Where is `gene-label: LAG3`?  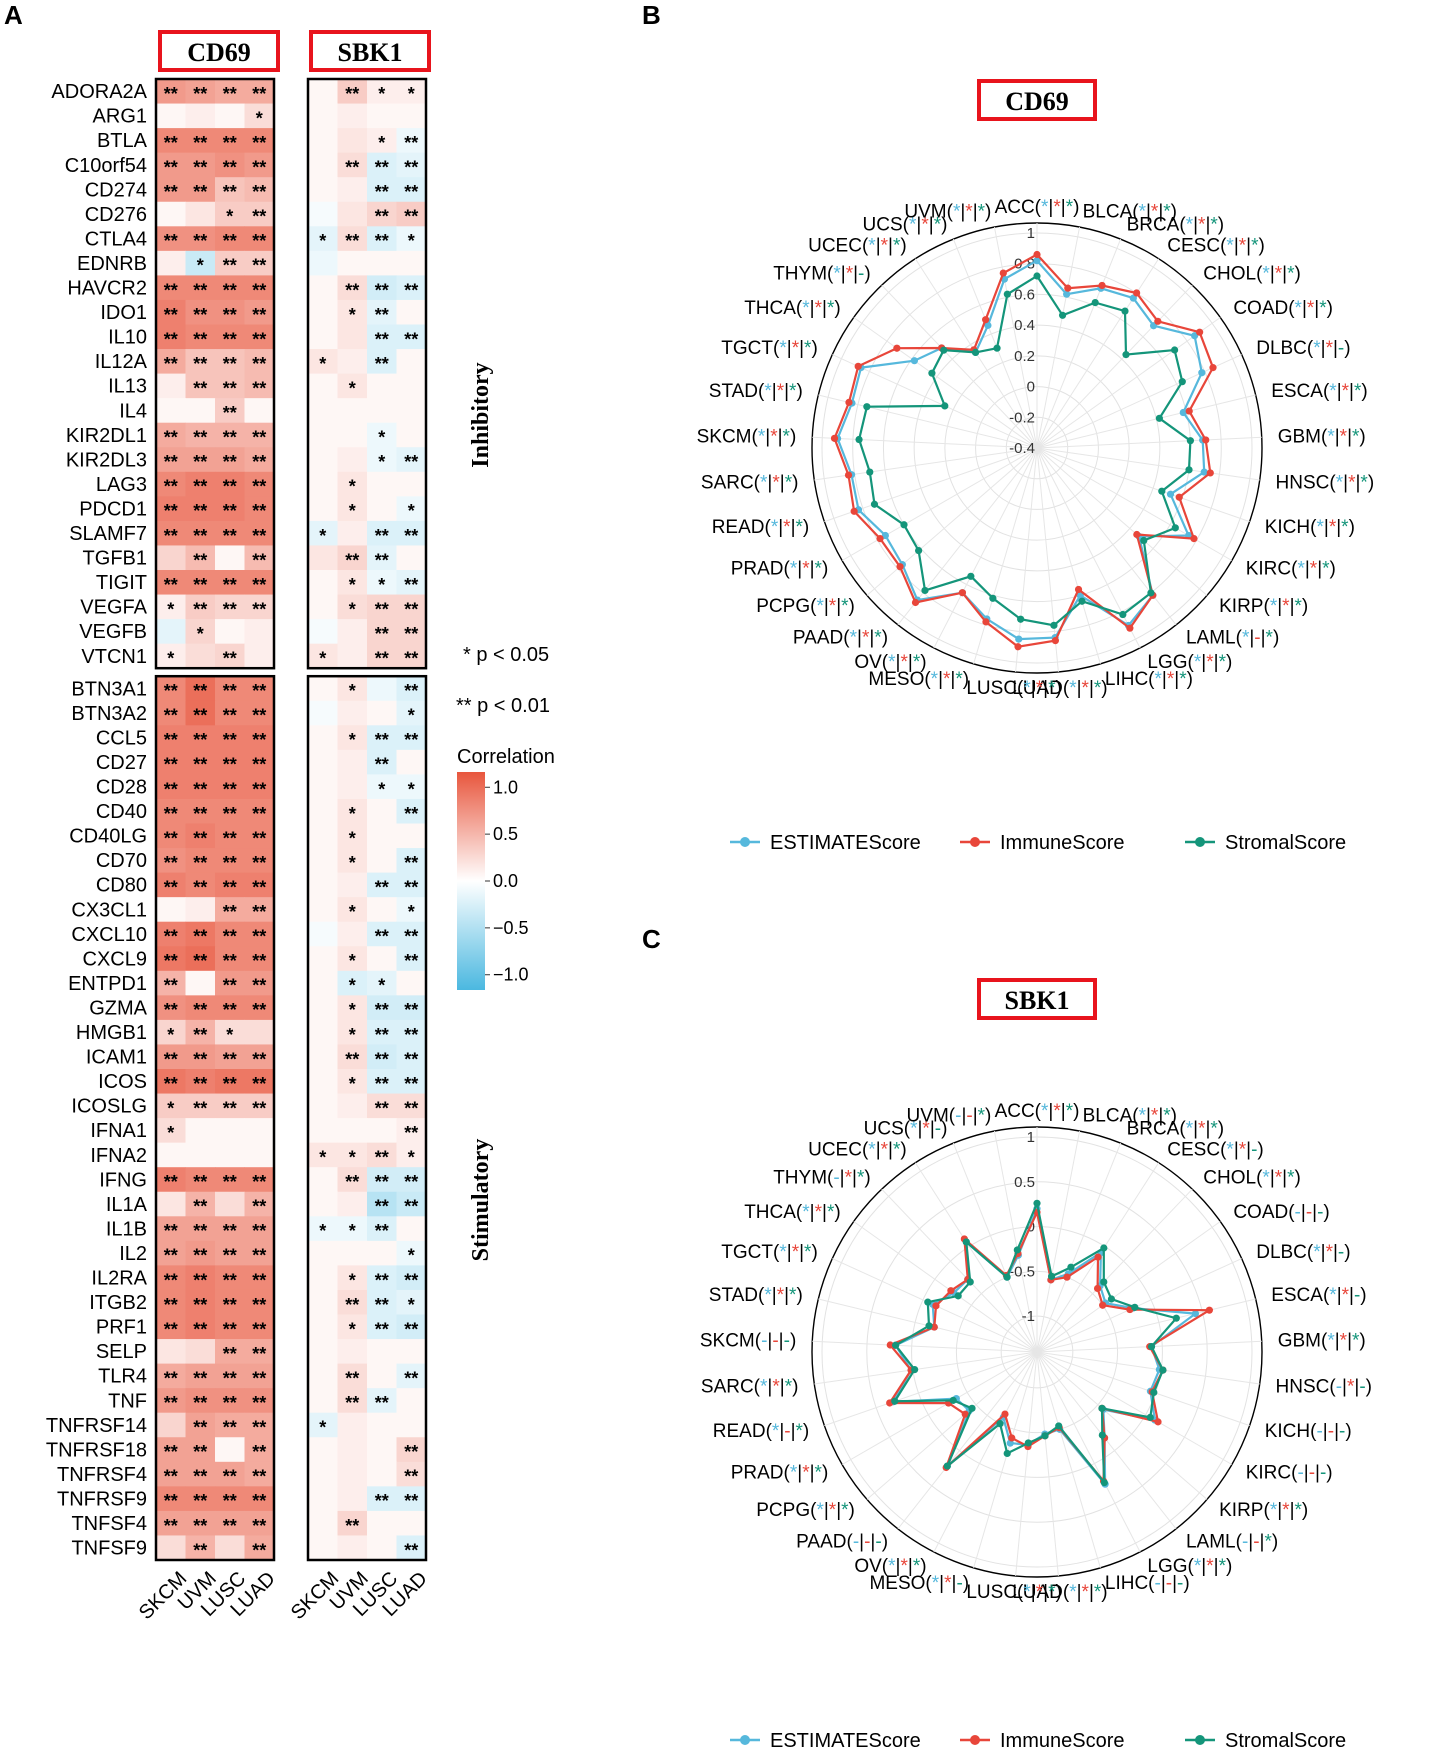
gene-label: LAG3 is located at coordinates (121, 485).